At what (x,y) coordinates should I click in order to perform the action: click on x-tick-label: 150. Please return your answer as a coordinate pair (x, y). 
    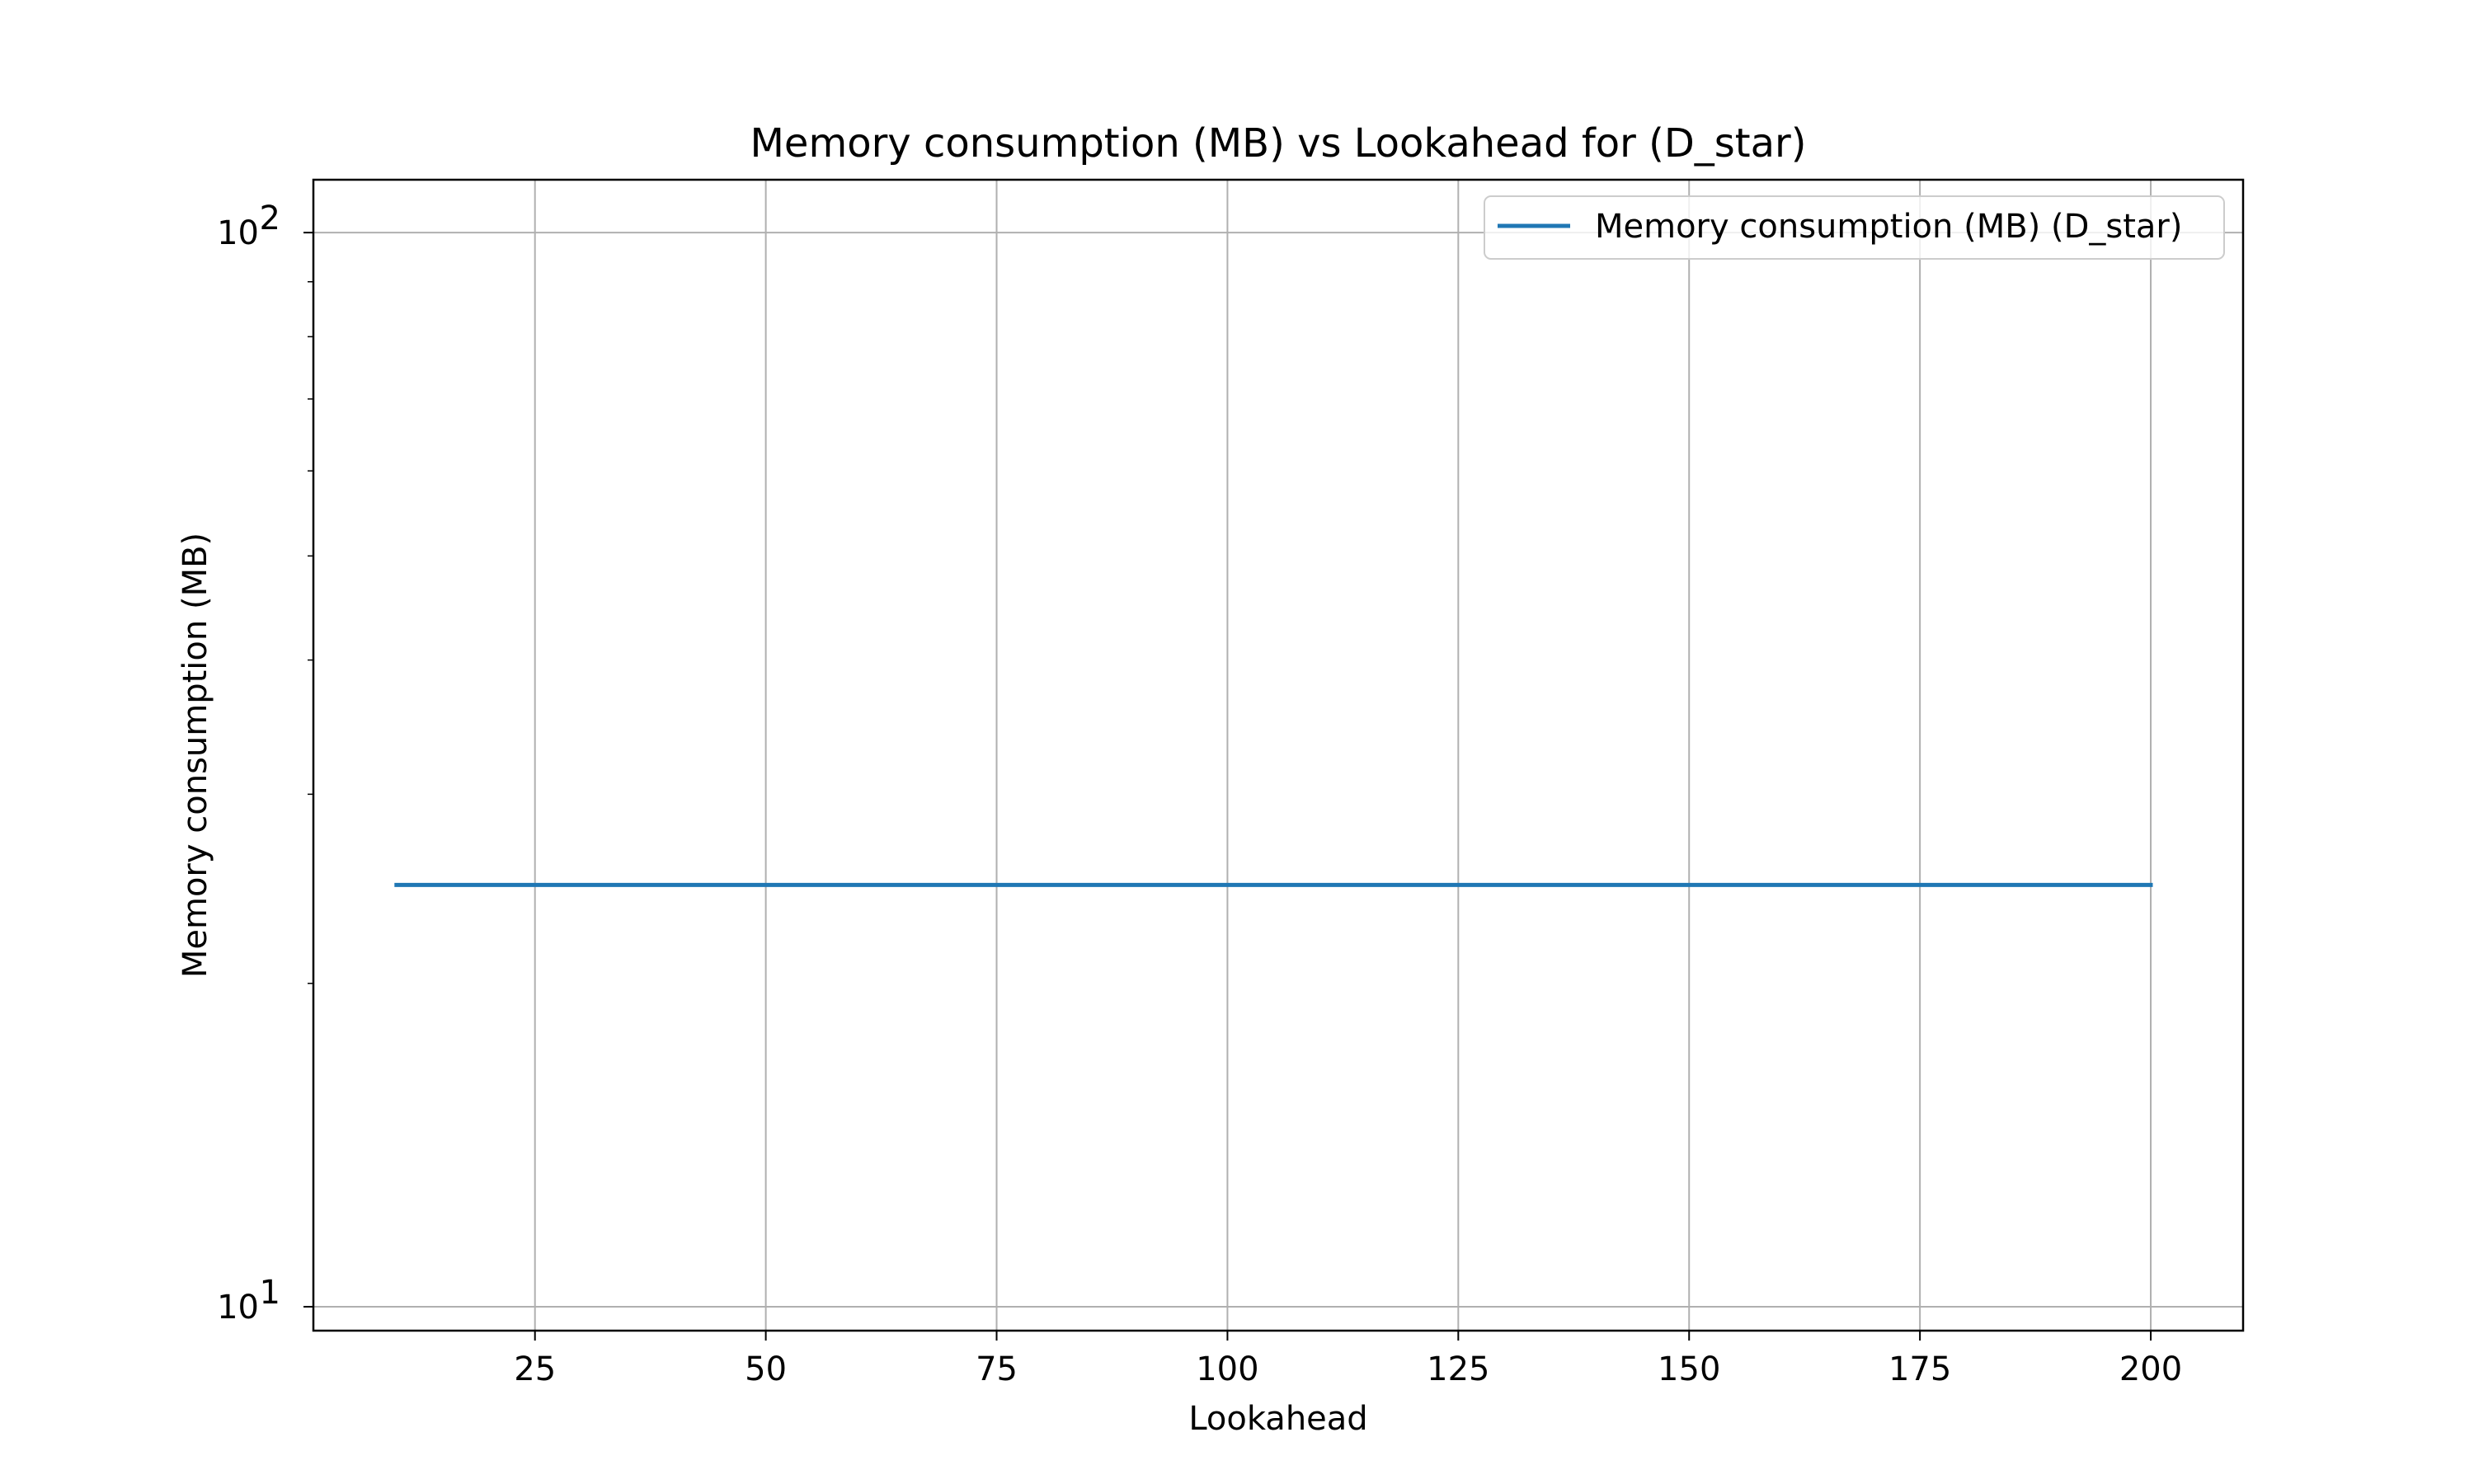
    Looking at the image, I should click on (1689, 1369).